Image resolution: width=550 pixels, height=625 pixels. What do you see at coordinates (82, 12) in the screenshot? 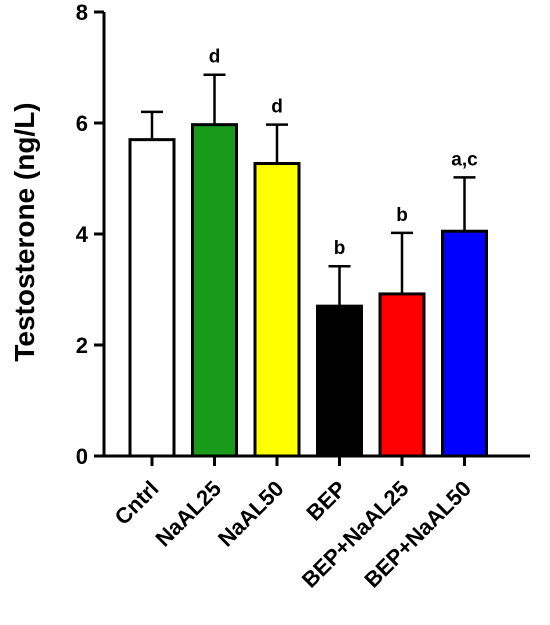
I see `y-tick-label-4: 8` at bounding box center [82, 12].